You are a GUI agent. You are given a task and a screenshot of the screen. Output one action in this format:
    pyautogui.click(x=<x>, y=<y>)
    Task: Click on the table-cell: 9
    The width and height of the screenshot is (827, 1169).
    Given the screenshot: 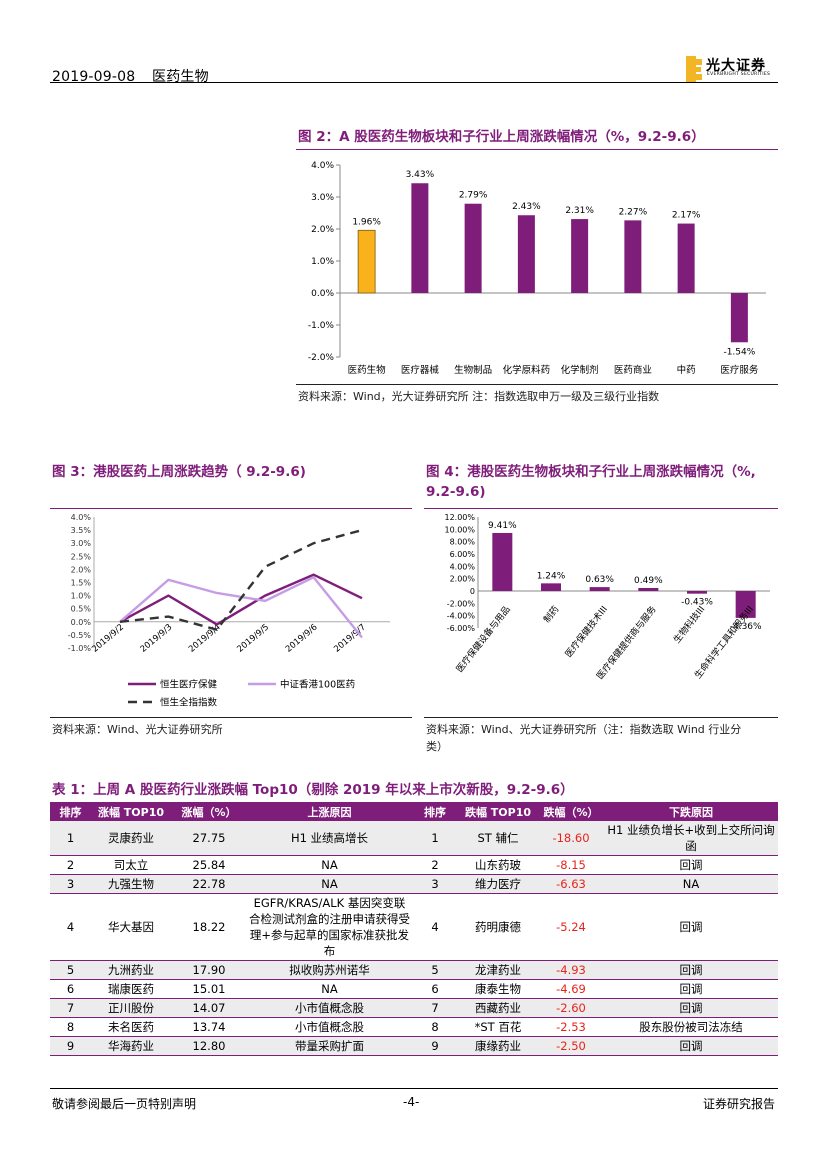 What is the action you would take?
    pyautogui.click(x=70, y=1046)
    